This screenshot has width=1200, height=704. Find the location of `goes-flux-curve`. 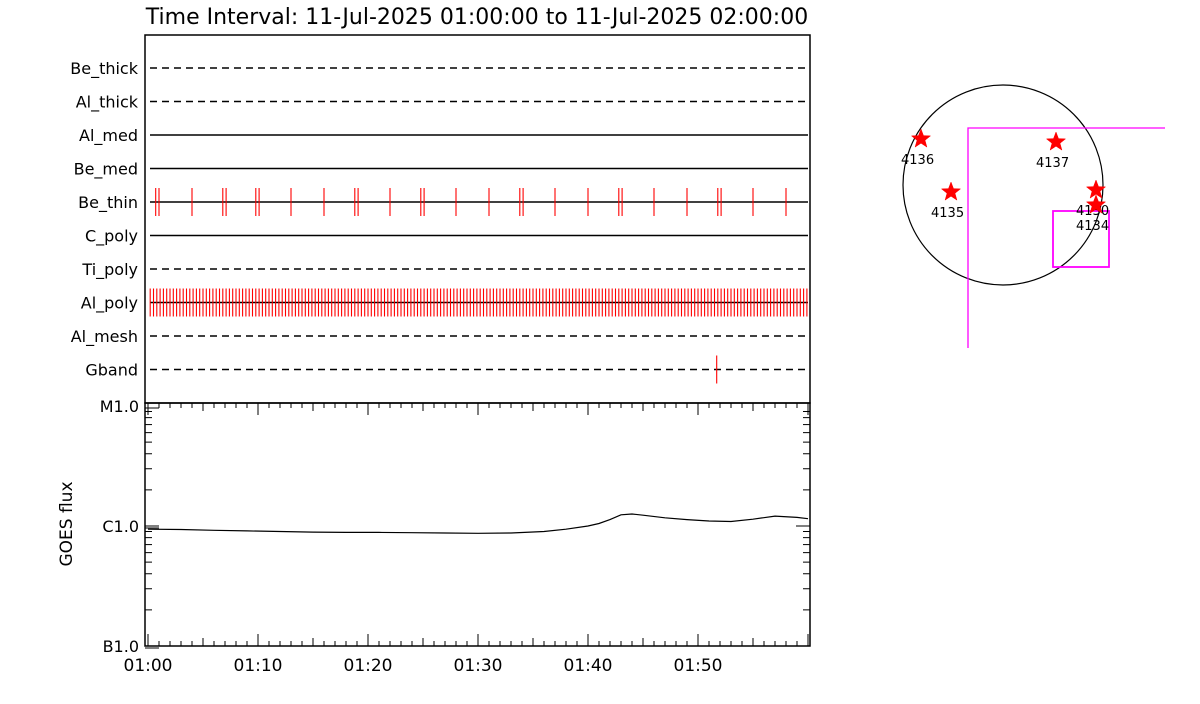

goes-flux-curve is located at coordinates (478, 523).